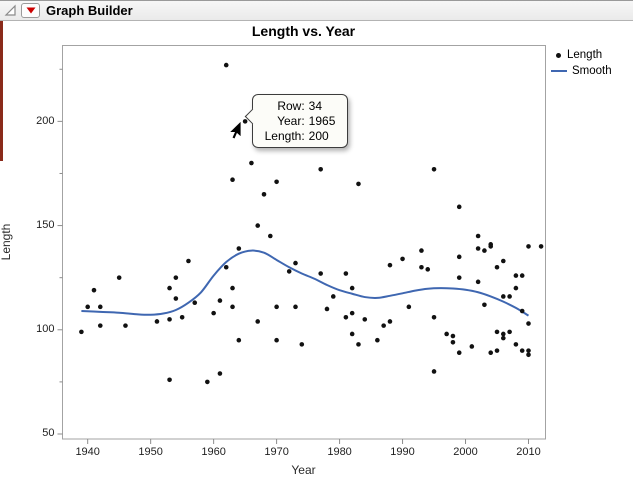 The height and width of the screenshot is (481, 633). I want to click on disclosure-triangle-icon, so click(10, 10).